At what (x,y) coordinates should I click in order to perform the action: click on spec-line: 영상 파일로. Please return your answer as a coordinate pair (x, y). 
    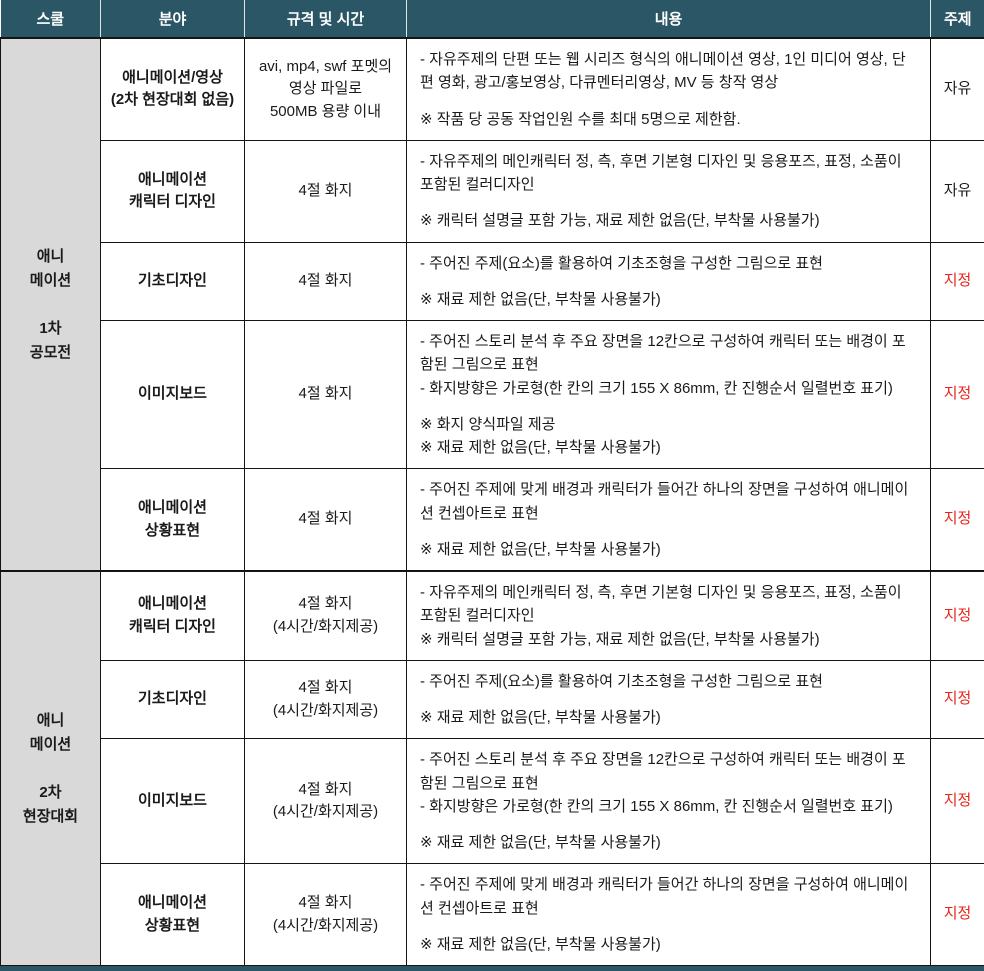
    Looking at the image, I should click on (325, 89).